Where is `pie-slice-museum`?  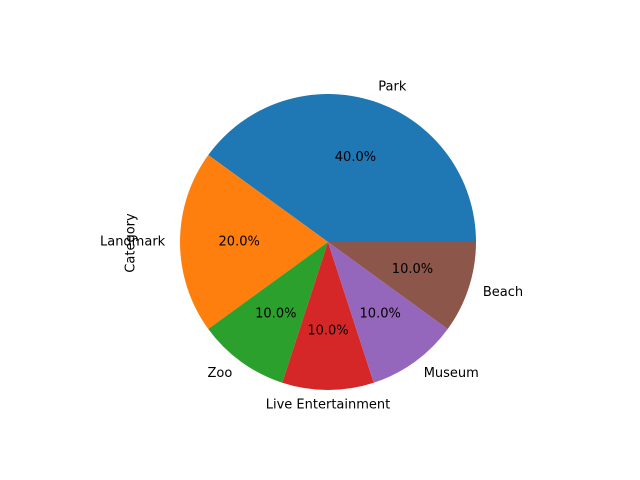 pie-slice-museum is located at coordinates (388, 312).